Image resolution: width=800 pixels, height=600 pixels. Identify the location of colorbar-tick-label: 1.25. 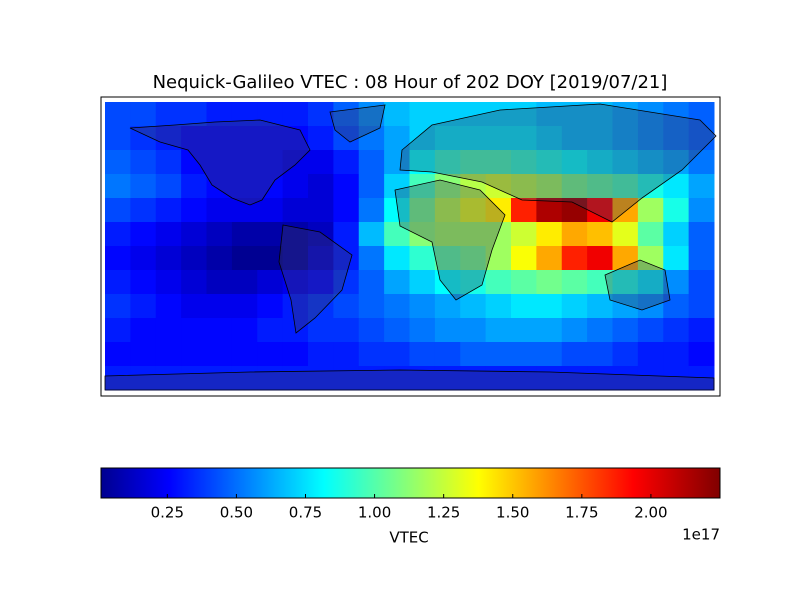
(443, 513).